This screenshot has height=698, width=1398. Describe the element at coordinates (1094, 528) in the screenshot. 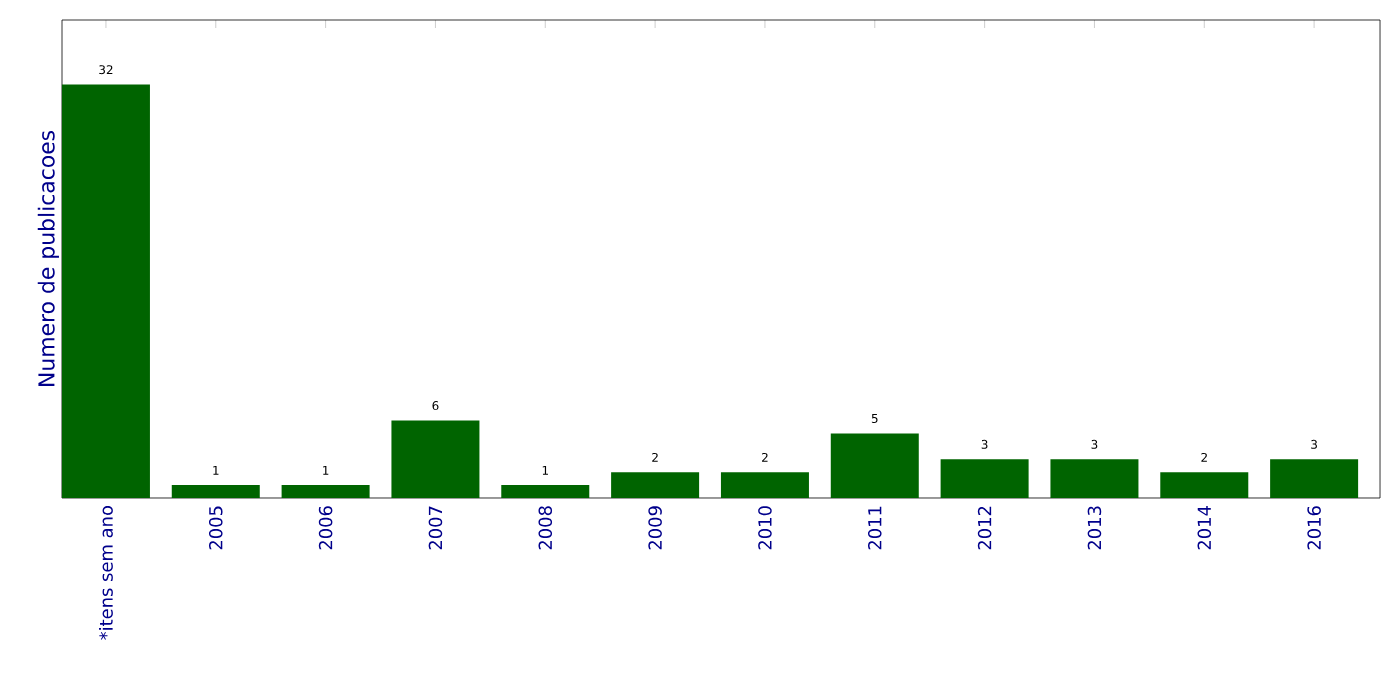

I see `x-tick-label: 2013` at that location.